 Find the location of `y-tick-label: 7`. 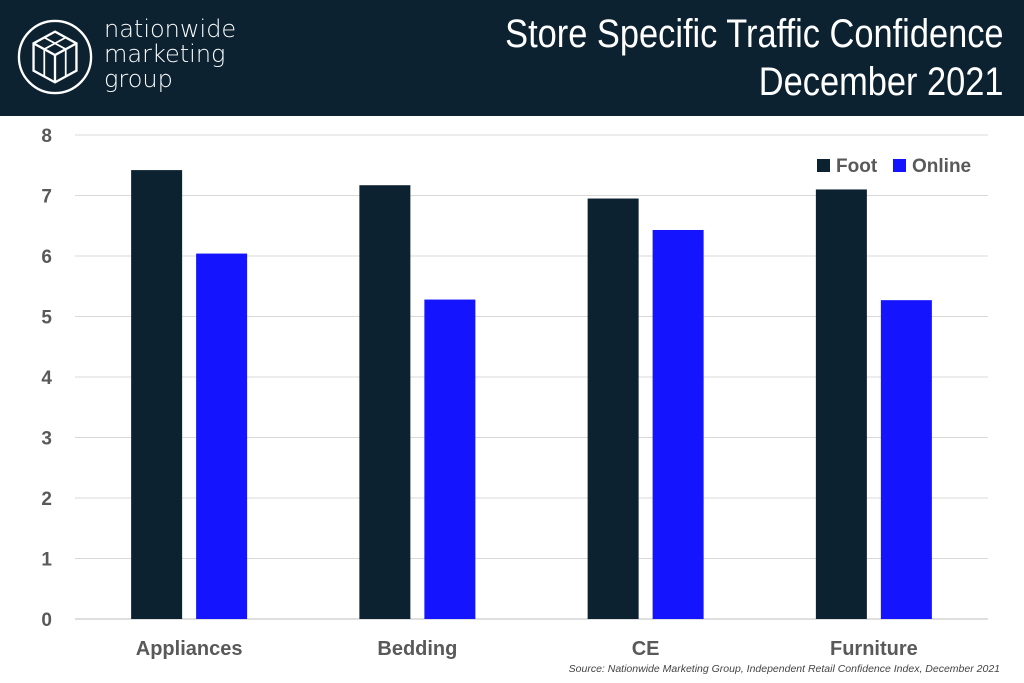

y-tick-label: 7 is located at coordinates (46, 197).